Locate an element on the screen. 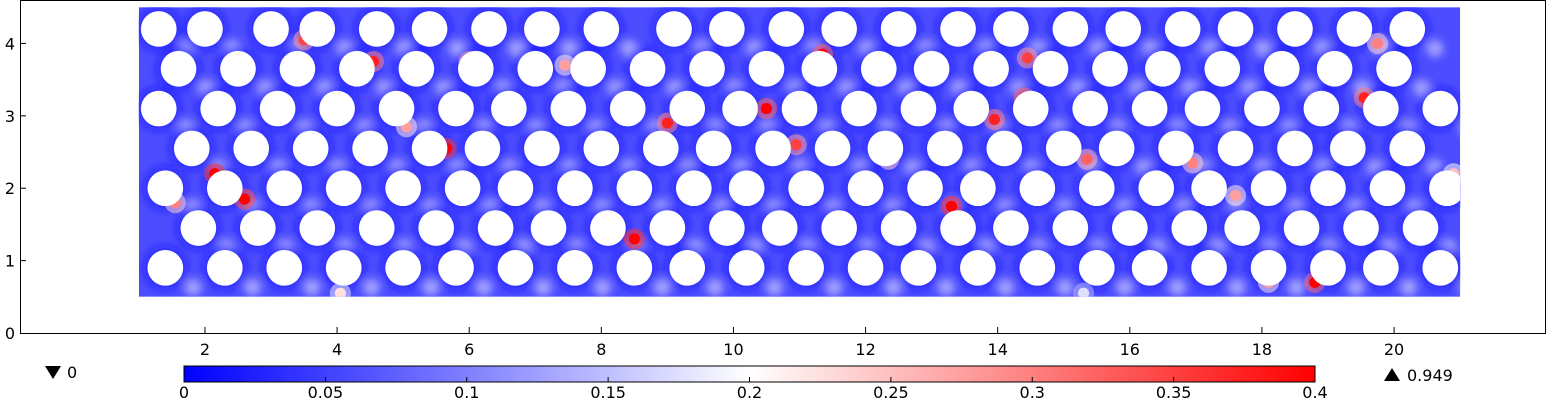 This screenshot has width=1551, height=405. x-tick-label: 2 is located at coordinates (205, 349).